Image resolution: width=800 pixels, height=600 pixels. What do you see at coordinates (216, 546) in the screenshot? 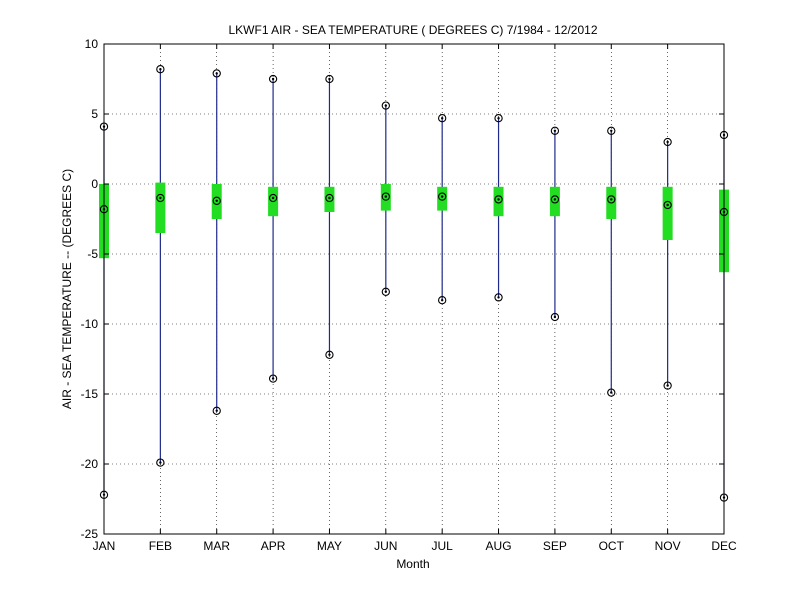
I see `x-tick-label-mar: MAR` at bounding box center [216, 546].